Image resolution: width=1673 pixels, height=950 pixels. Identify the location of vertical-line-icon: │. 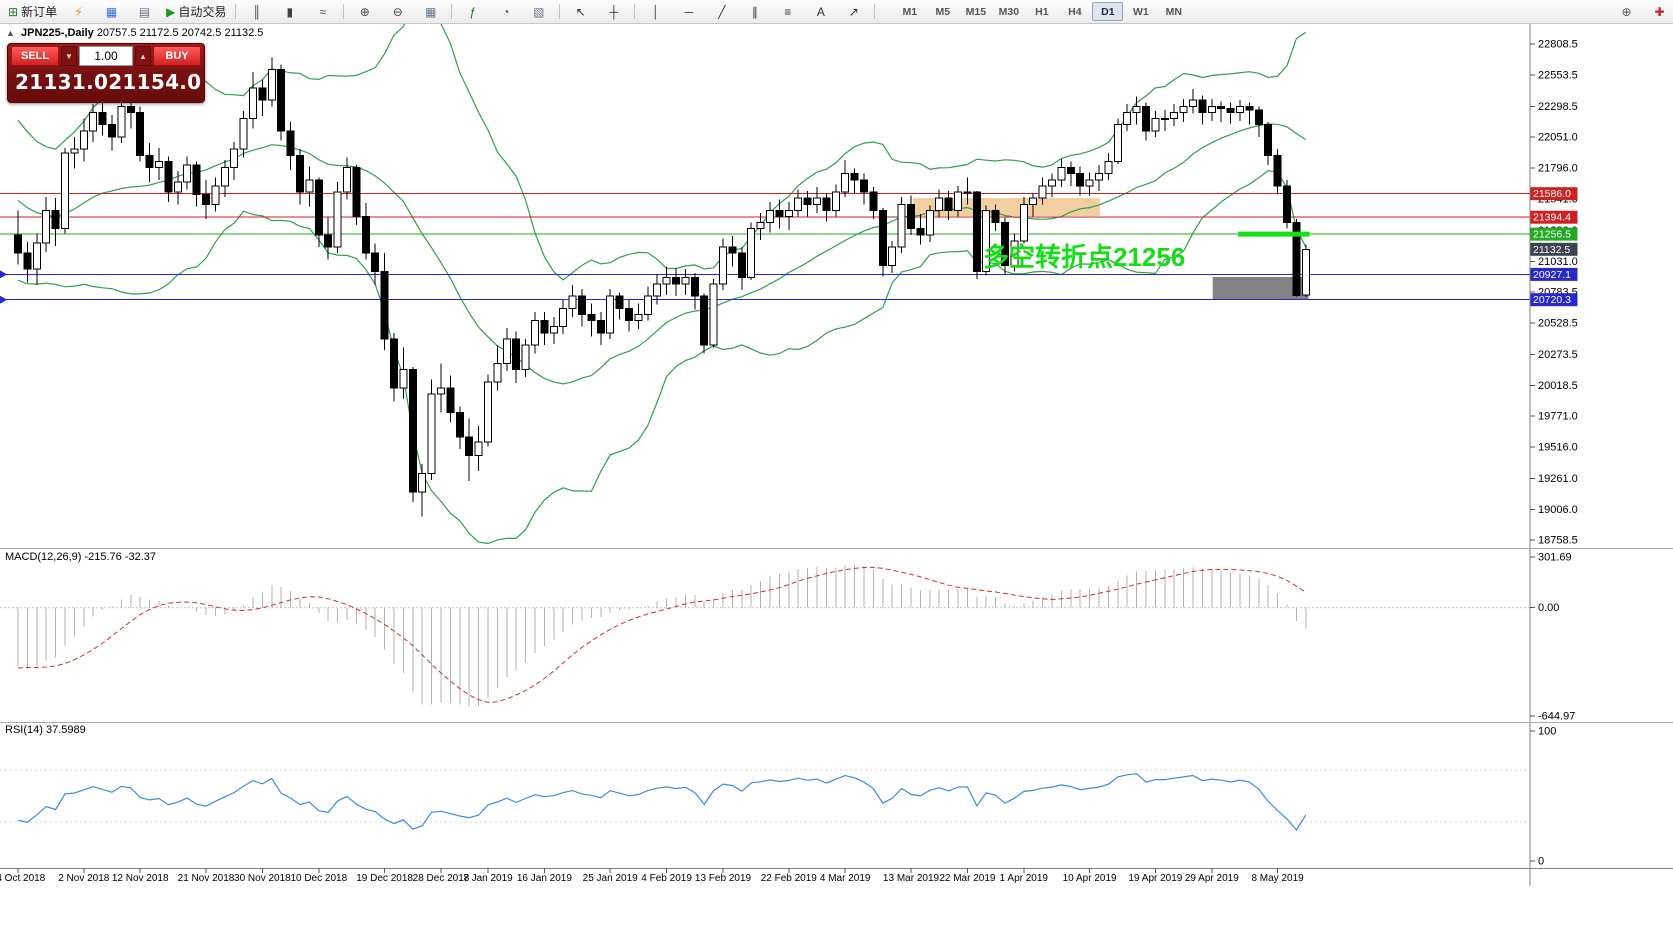
(656, 11).